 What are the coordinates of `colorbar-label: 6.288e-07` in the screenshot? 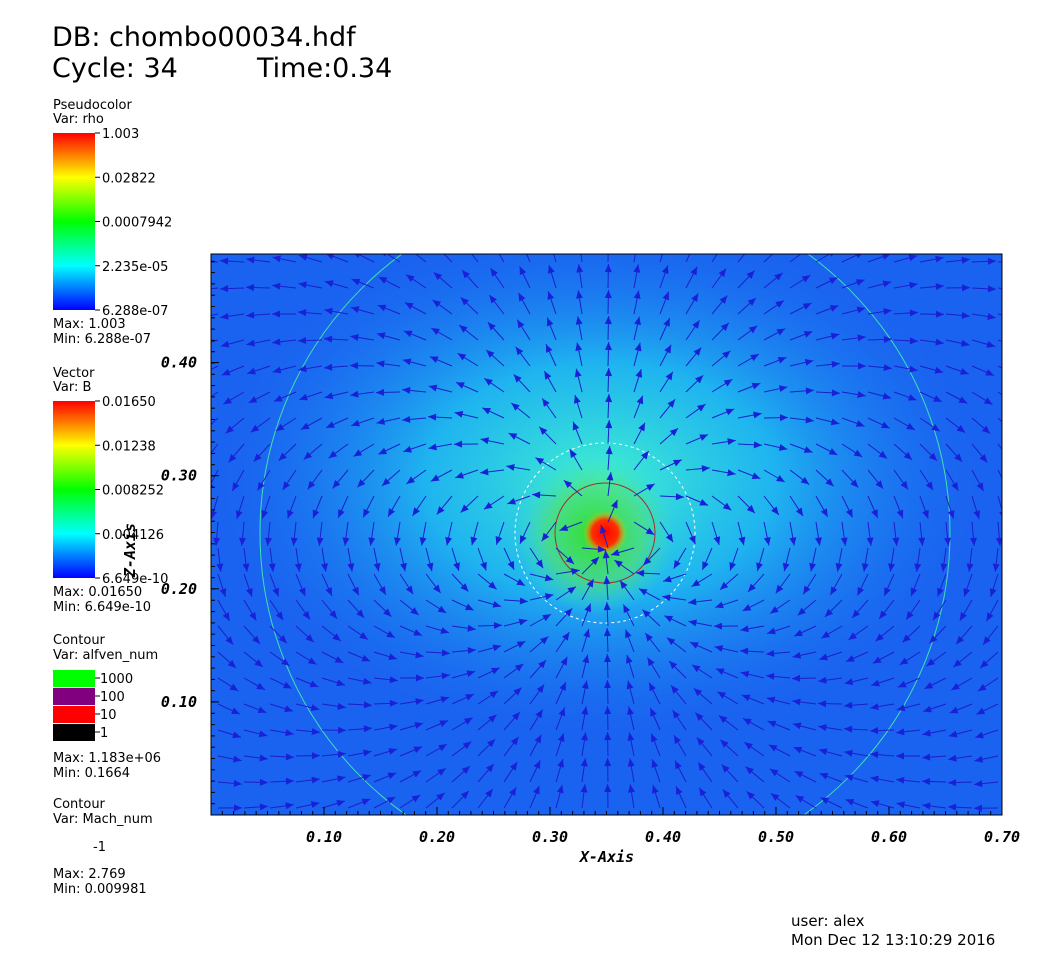 It's located at (135, 311).